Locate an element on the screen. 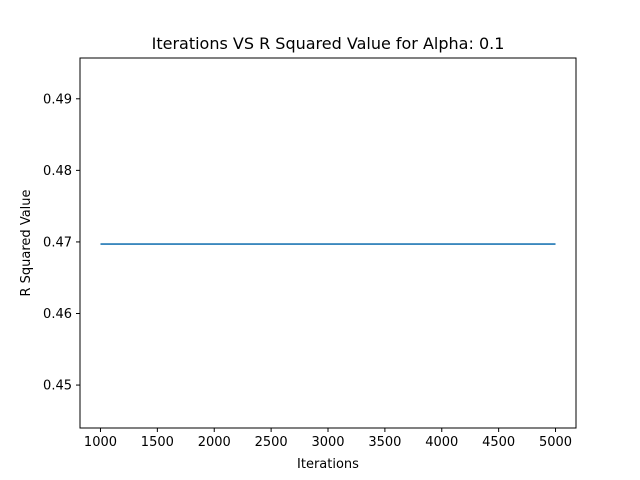 The height and width of the screenshot is (480, 640). y-tick-label: 0.49 is located at coordinates (57, 99).